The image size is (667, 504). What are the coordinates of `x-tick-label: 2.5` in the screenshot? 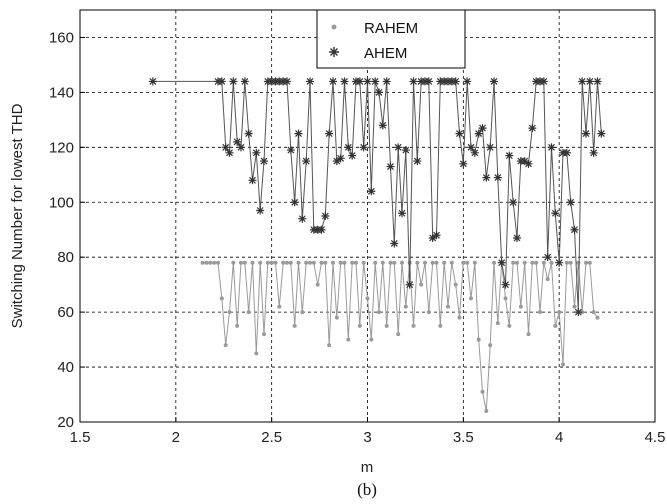 It's located at (271, 437).